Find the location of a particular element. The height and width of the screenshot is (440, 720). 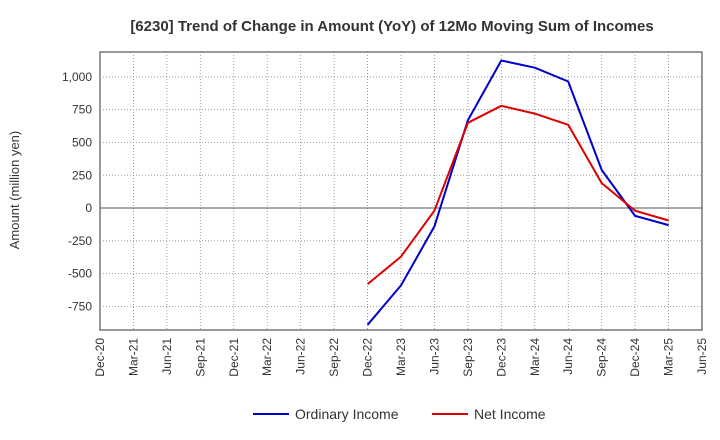

y-tick-label: 0 is located at coordinates (88, 208).